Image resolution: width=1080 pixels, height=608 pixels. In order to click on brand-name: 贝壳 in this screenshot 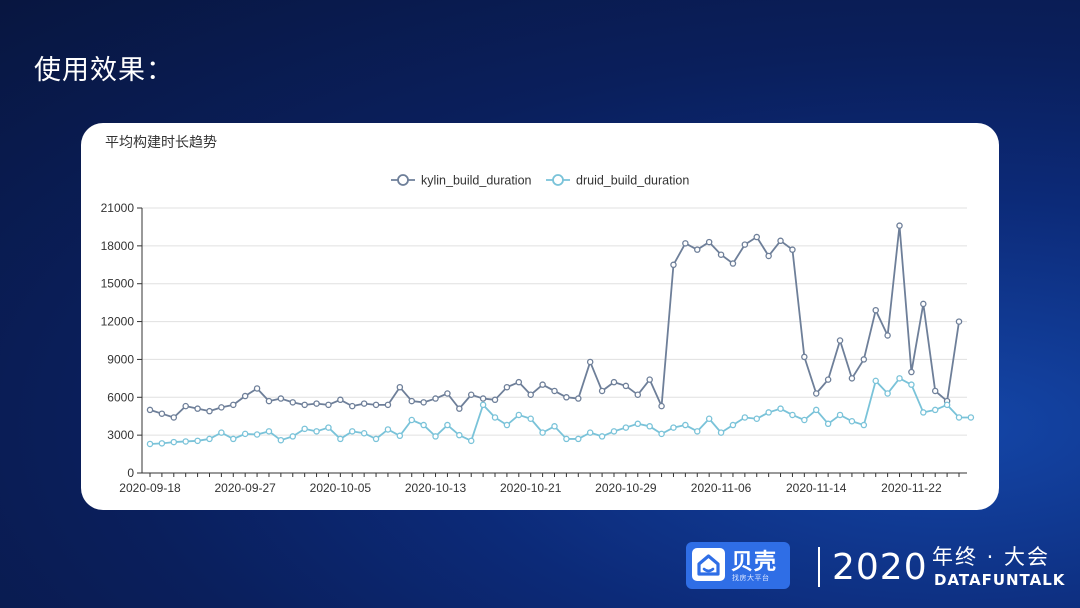, I will do `click(754, 562)`.